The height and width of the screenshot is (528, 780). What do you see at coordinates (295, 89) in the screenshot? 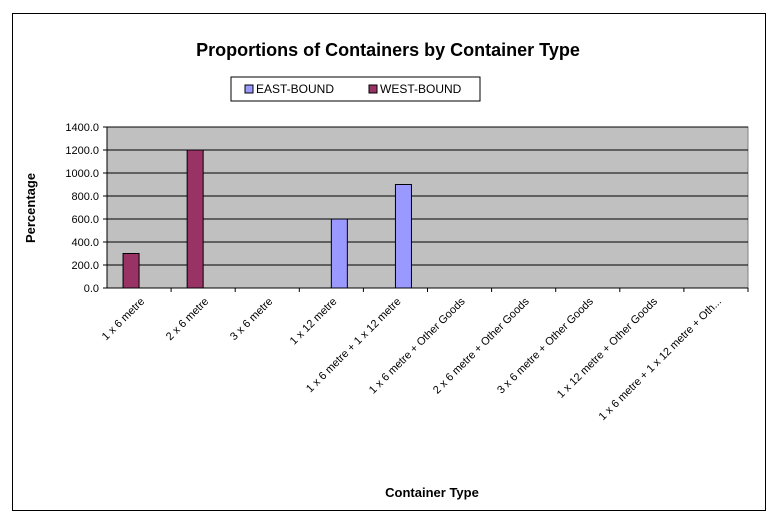
I see `legend-label-east: EAST-BOUND` at bounding box center [295, 89].